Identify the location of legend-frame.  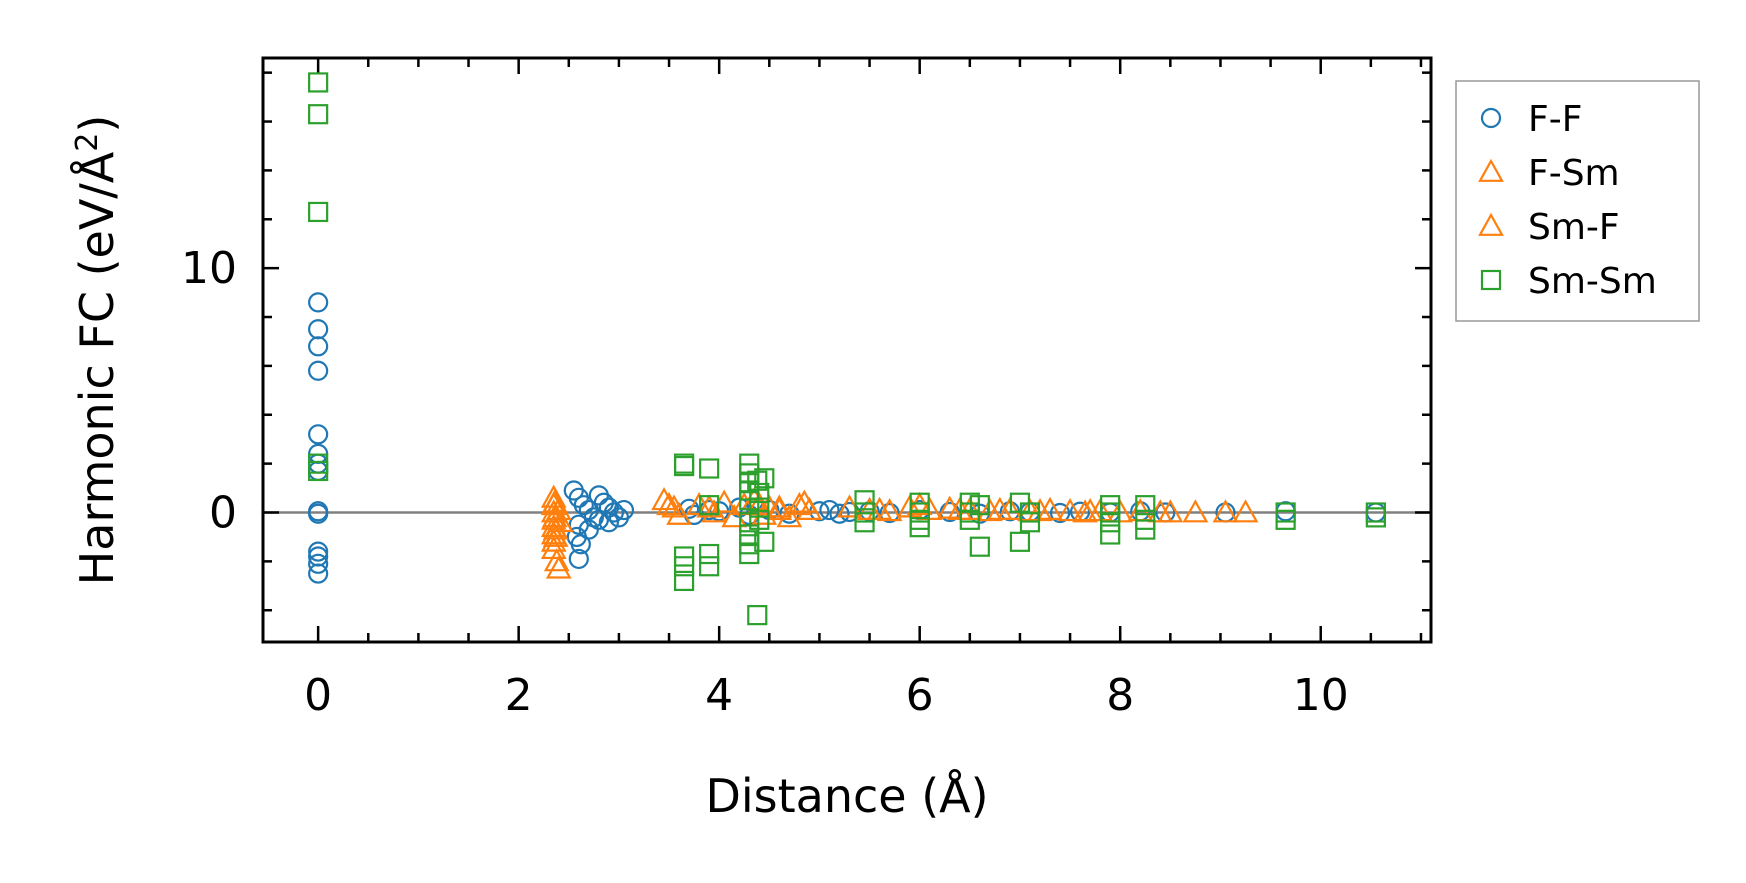
(1577, 201).